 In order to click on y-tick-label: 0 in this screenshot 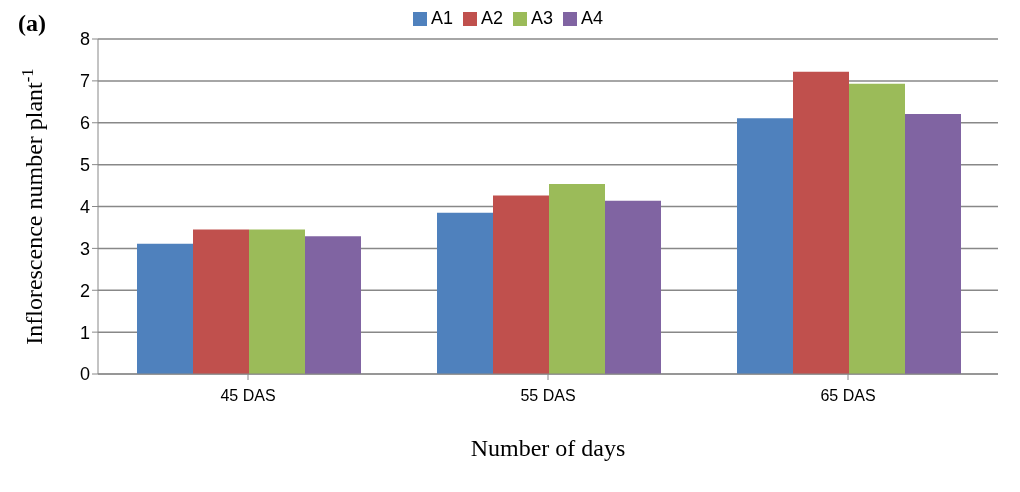, I will do `click(84, 374)`.